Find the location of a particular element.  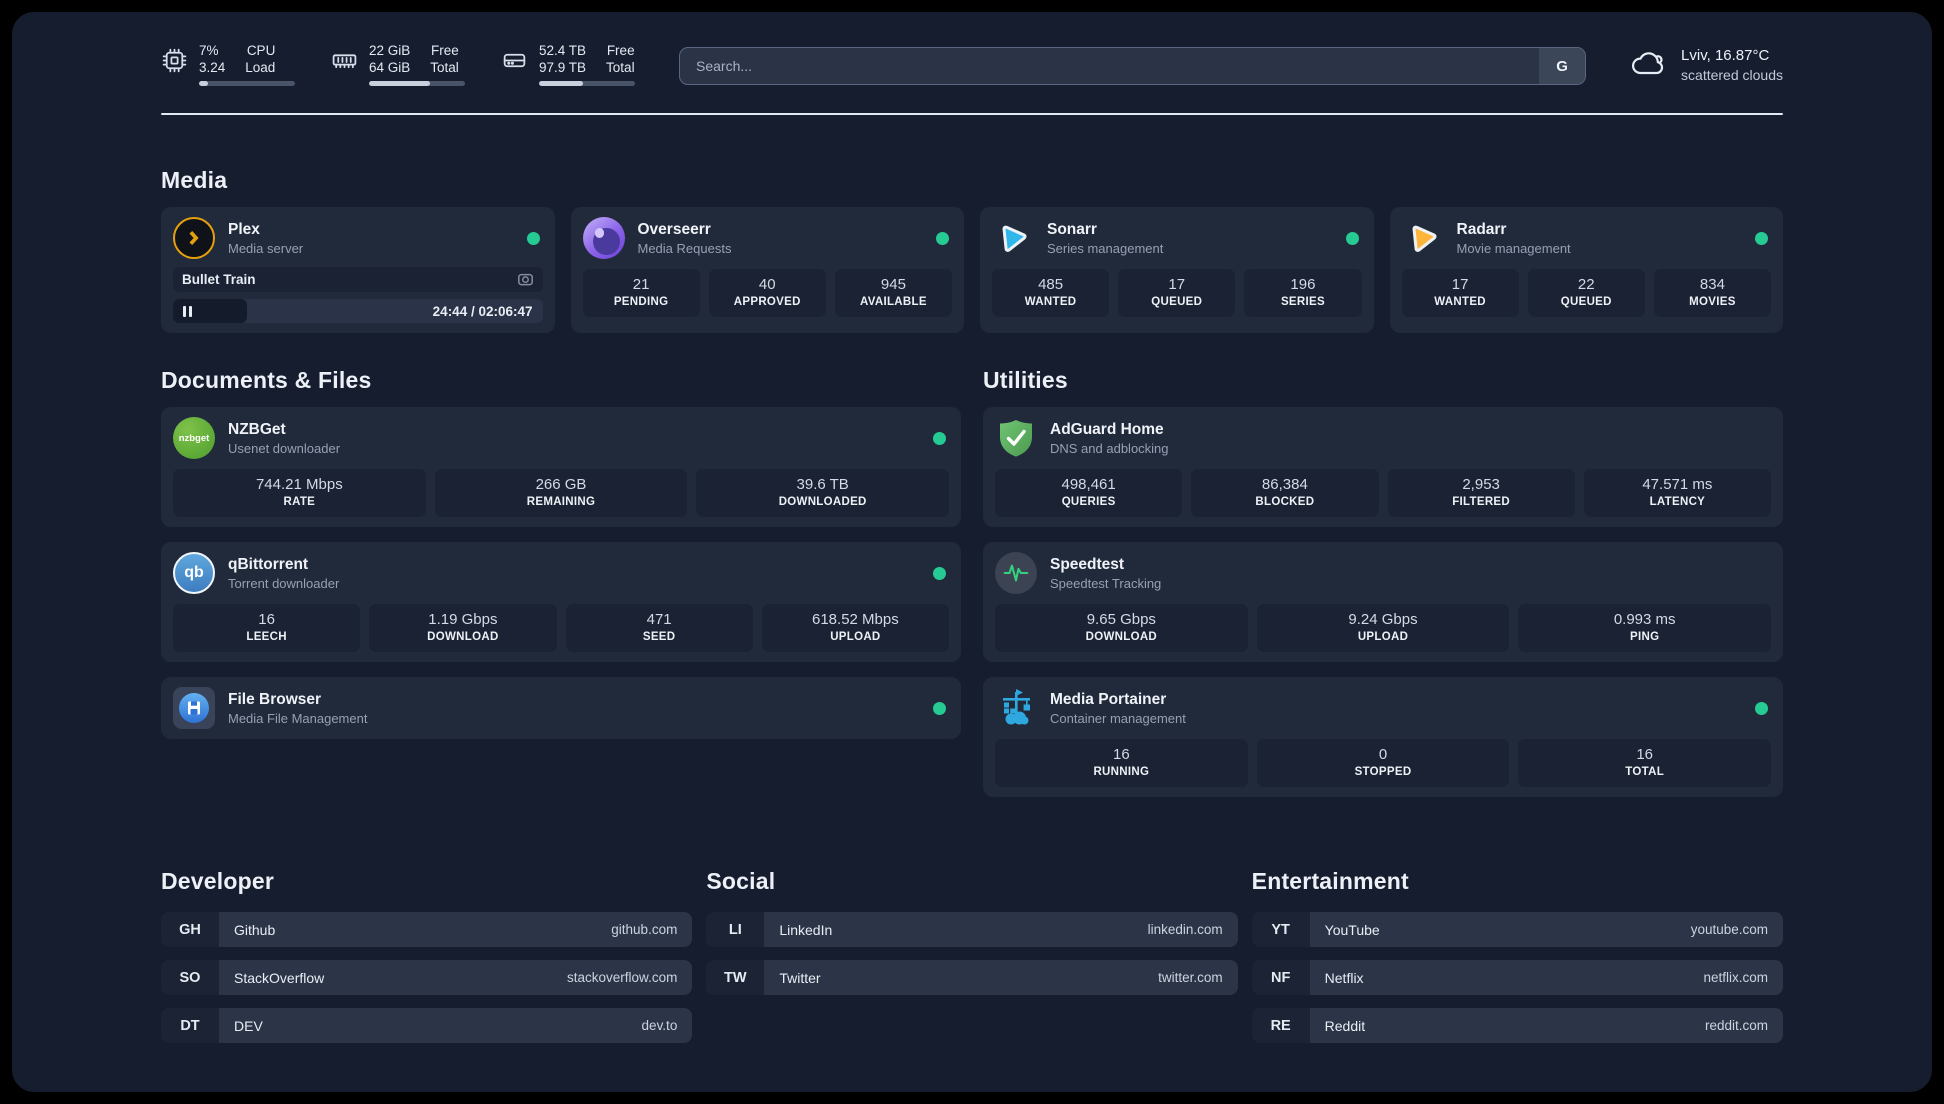

weather-widget: Lviv, 16.87°C scattered clouds is located at coordinates (1705, 65).